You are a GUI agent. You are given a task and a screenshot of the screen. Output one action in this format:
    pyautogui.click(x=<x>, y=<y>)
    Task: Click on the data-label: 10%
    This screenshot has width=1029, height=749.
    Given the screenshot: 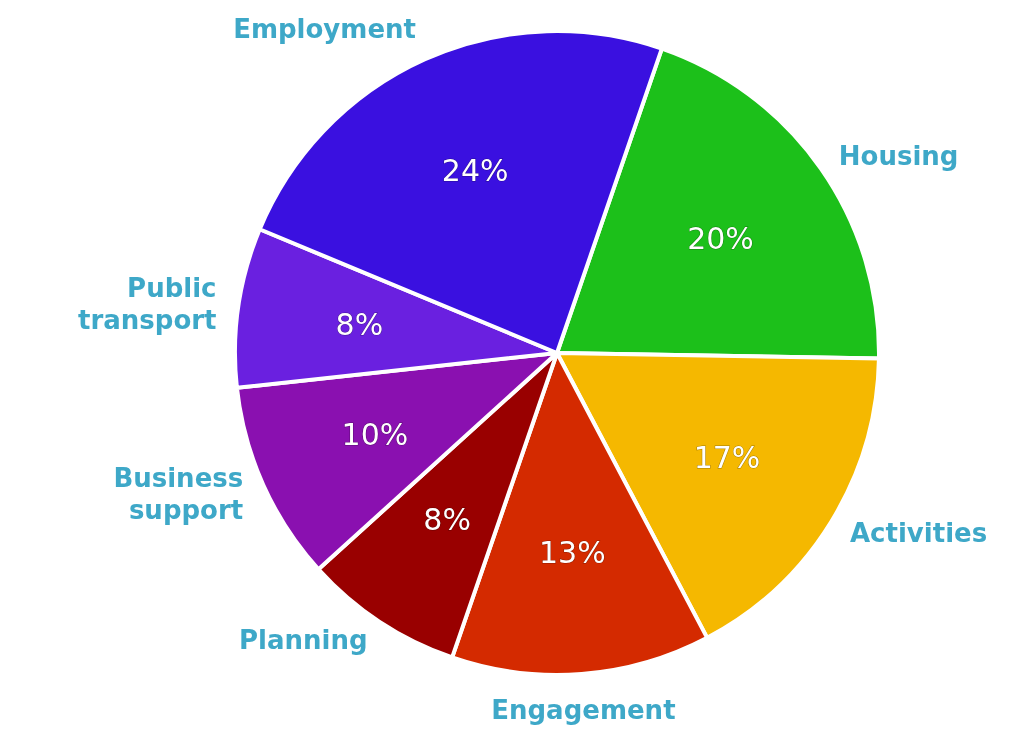 What is the action you would take?
    pyautogui.click(x=375, y=435)
    